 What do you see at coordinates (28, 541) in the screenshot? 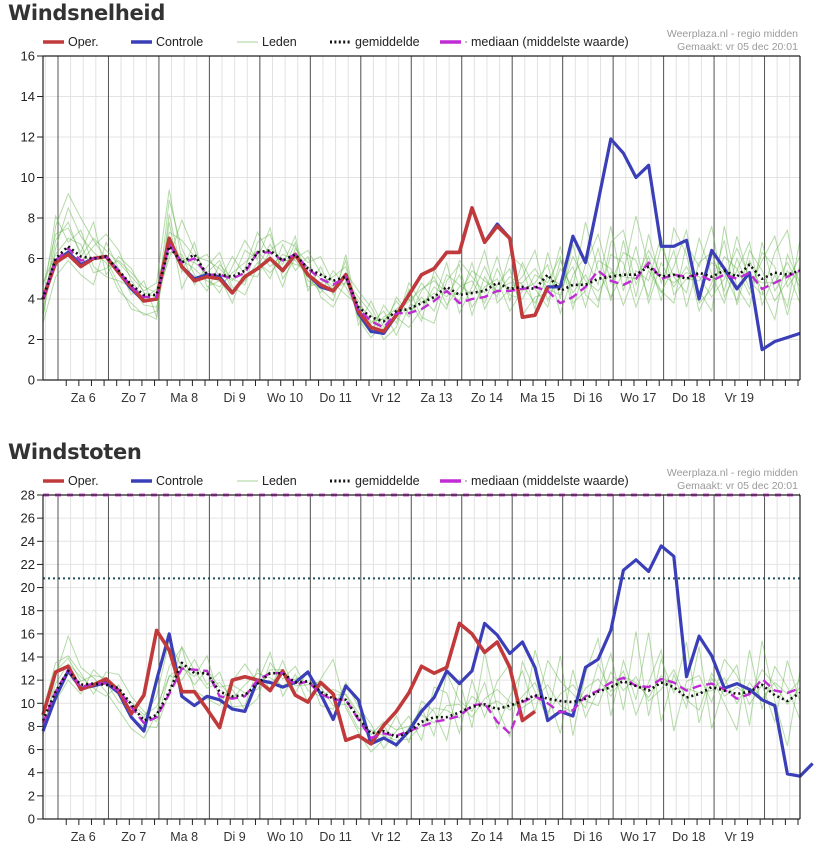
I see `y-tick-label: 24` at bounding box center [28, 541].